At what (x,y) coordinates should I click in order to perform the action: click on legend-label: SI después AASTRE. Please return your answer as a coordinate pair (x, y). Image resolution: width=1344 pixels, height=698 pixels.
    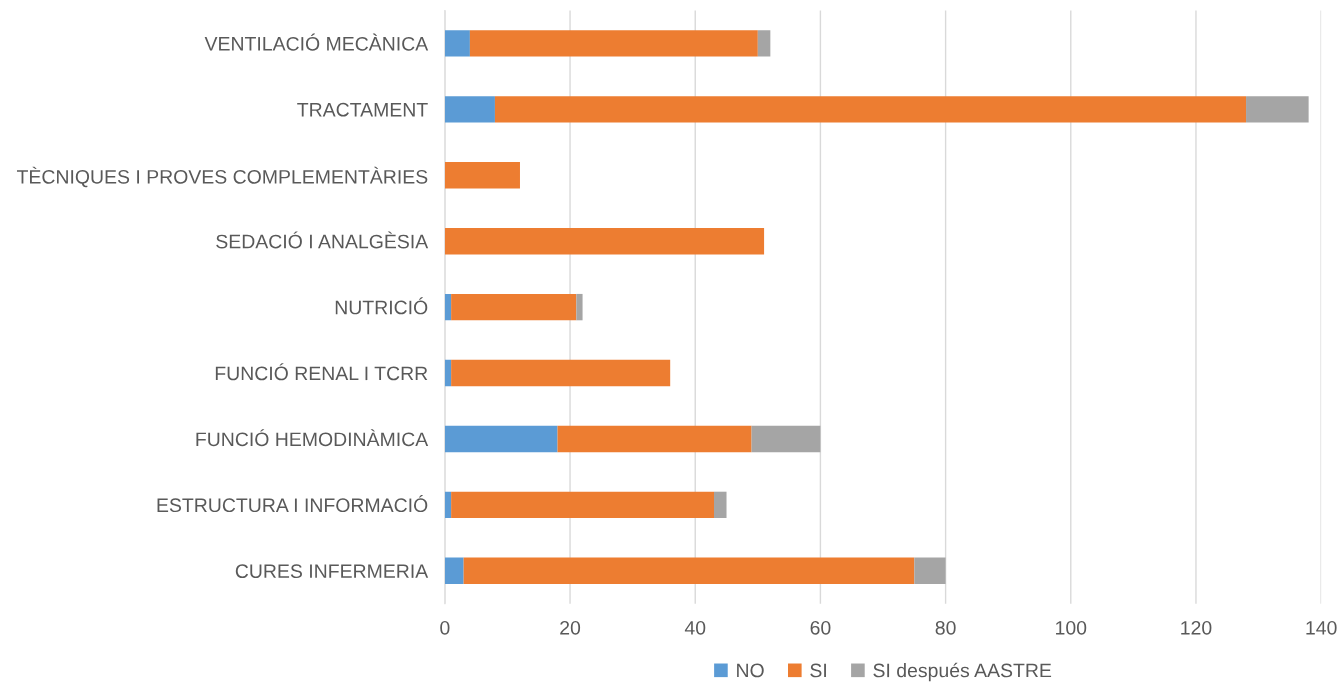
    Looking at the image, I should click on (962, 672).